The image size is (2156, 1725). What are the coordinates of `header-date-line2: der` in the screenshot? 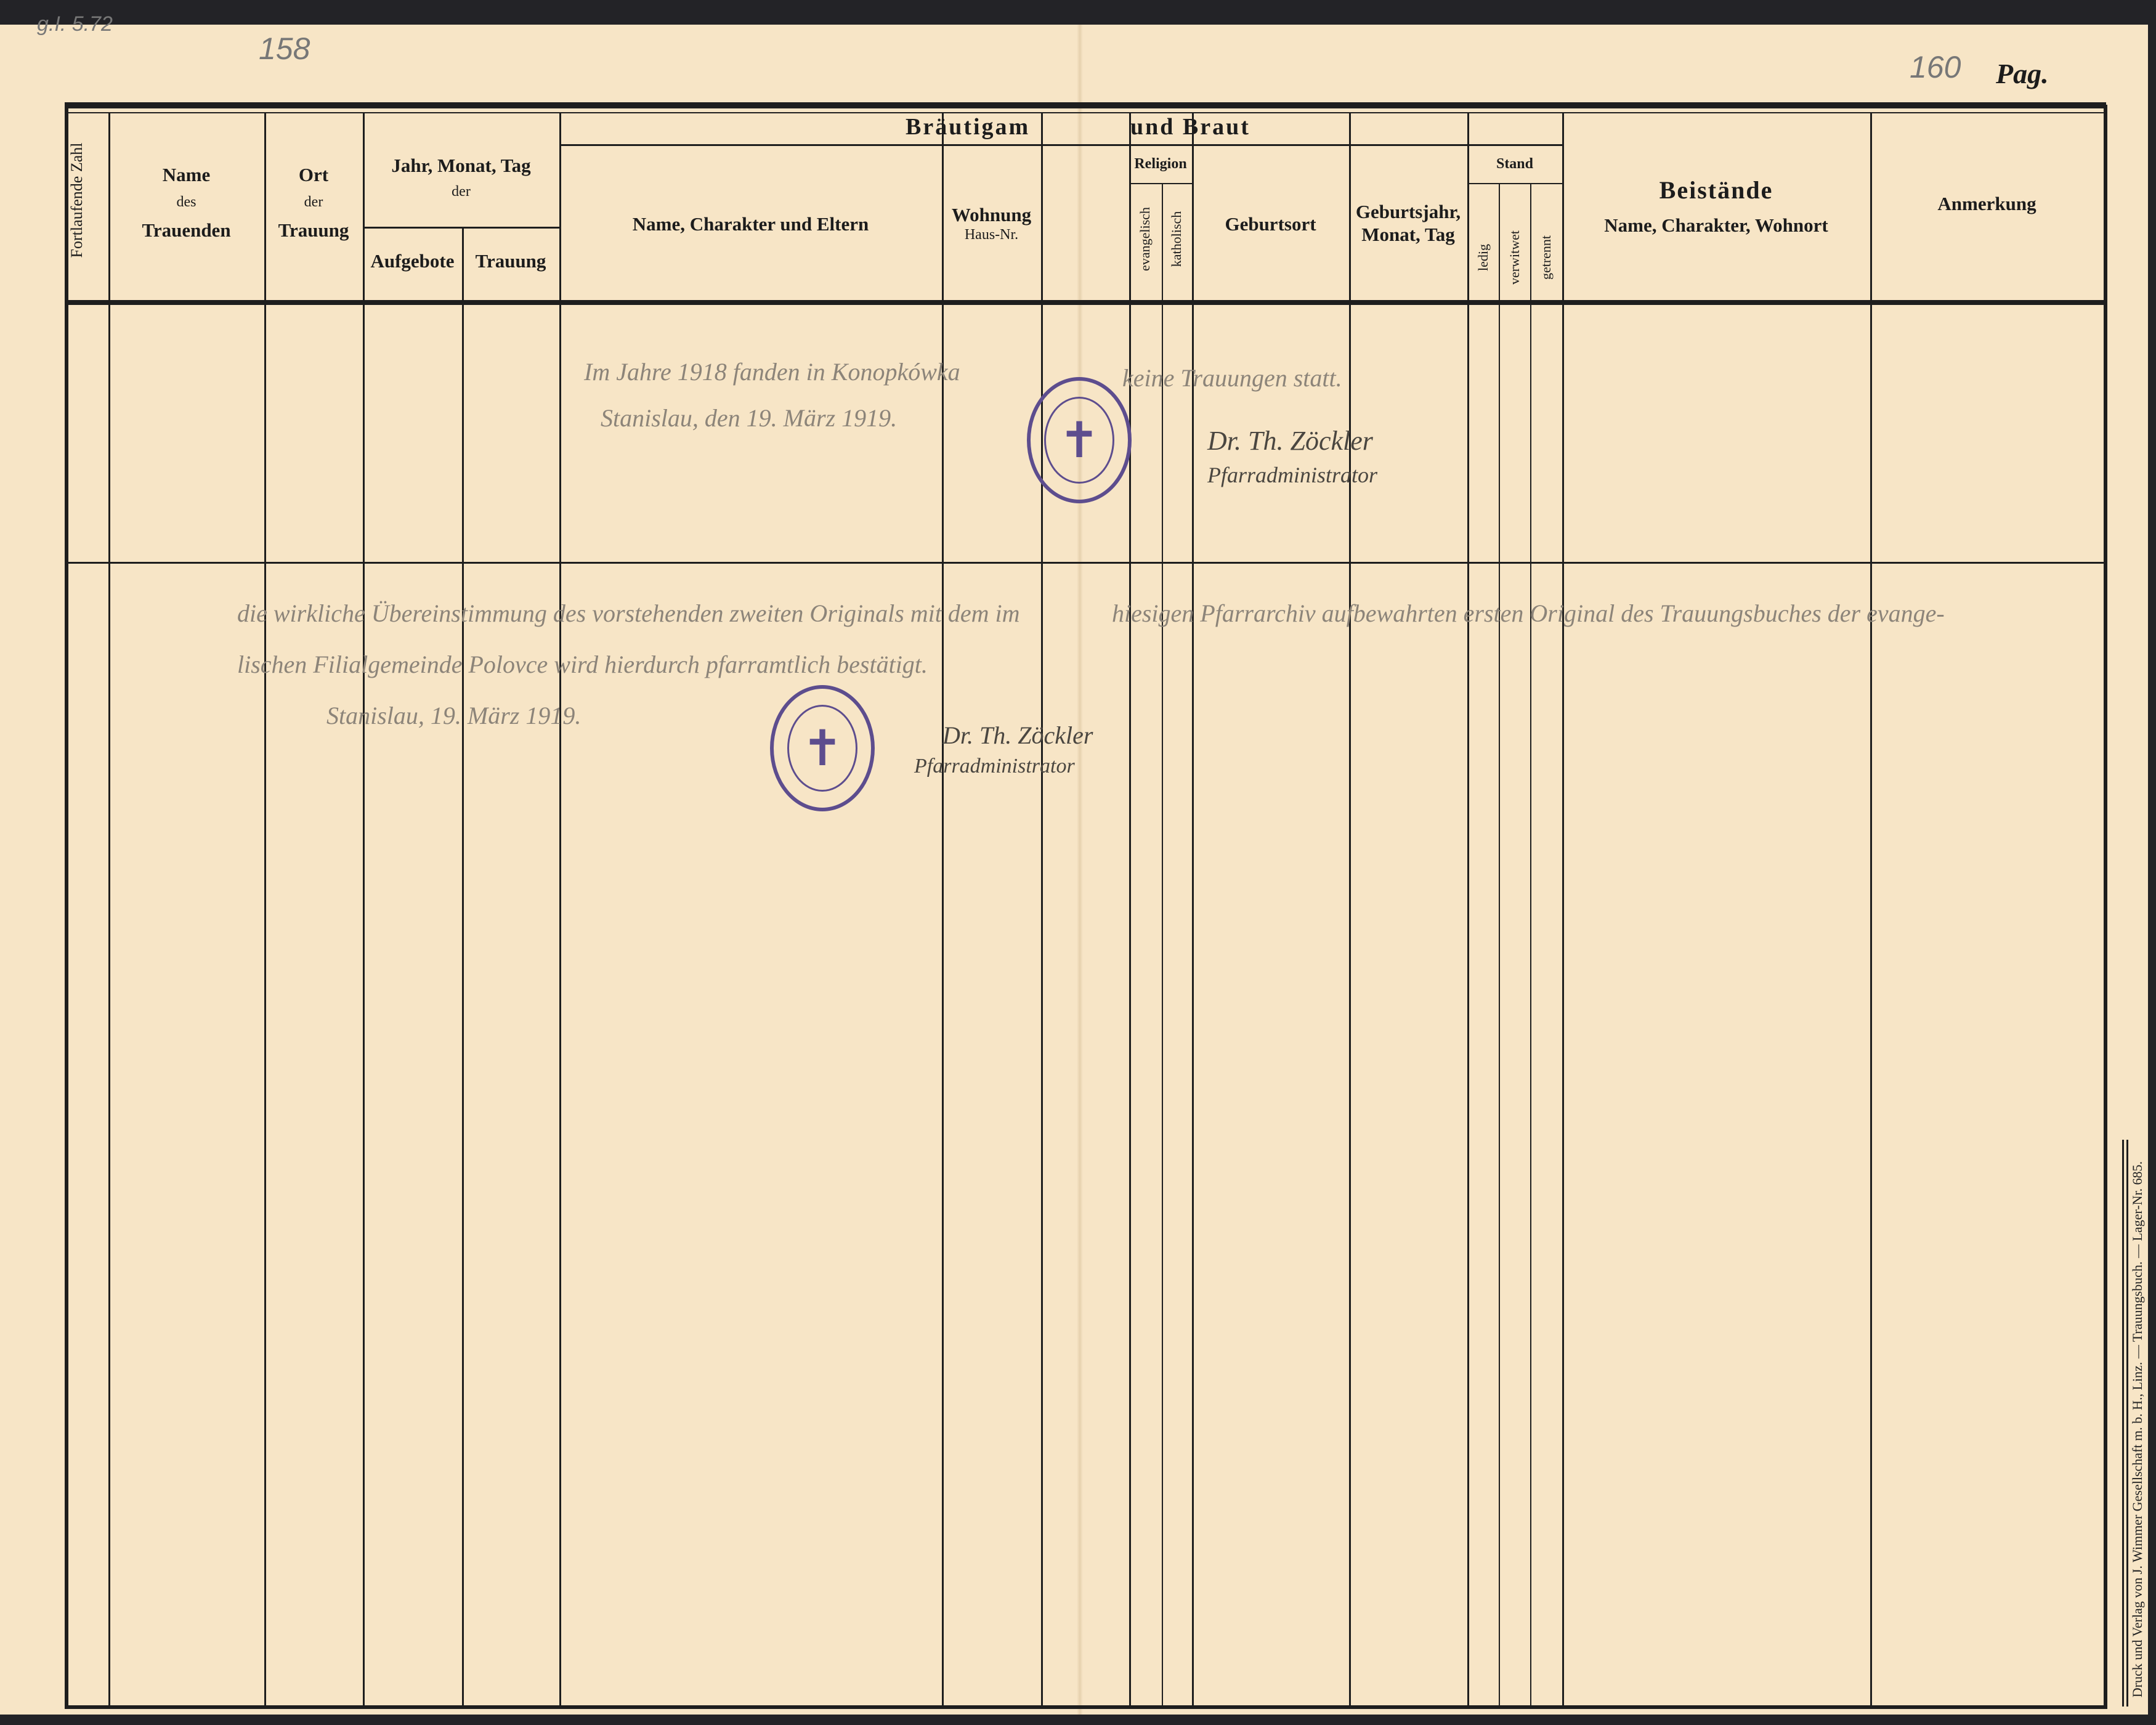 It's located at (461, 192).